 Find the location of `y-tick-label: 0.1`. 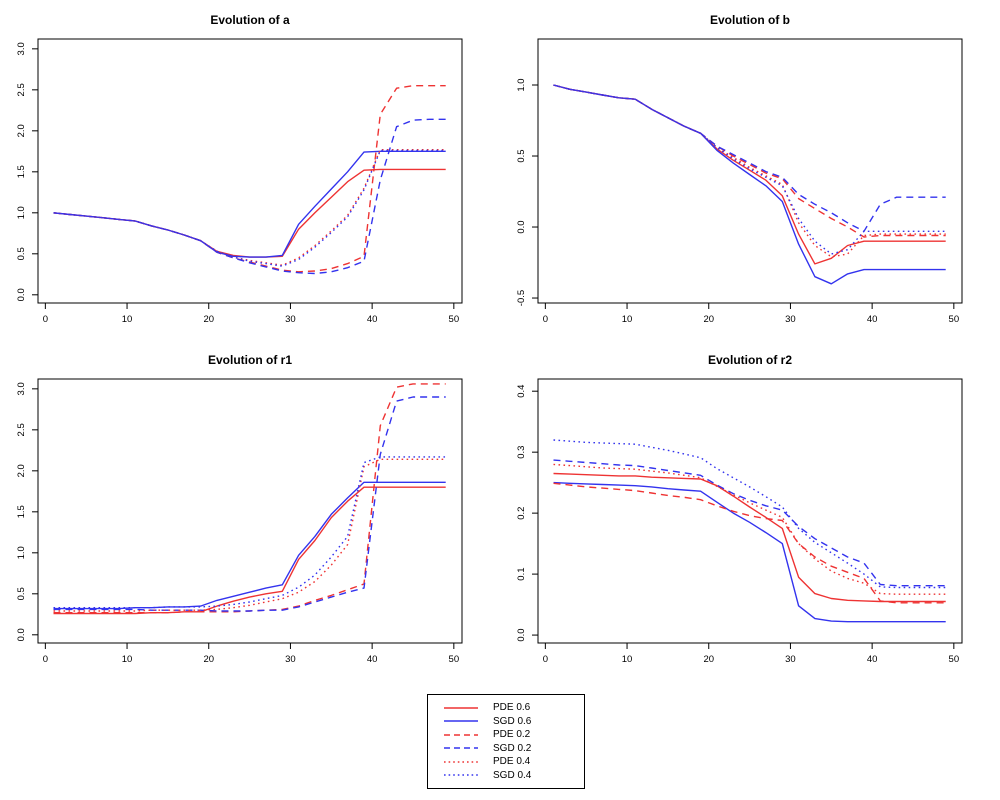

y-tick-label: 0.1 is located at coordinates (521, 573).